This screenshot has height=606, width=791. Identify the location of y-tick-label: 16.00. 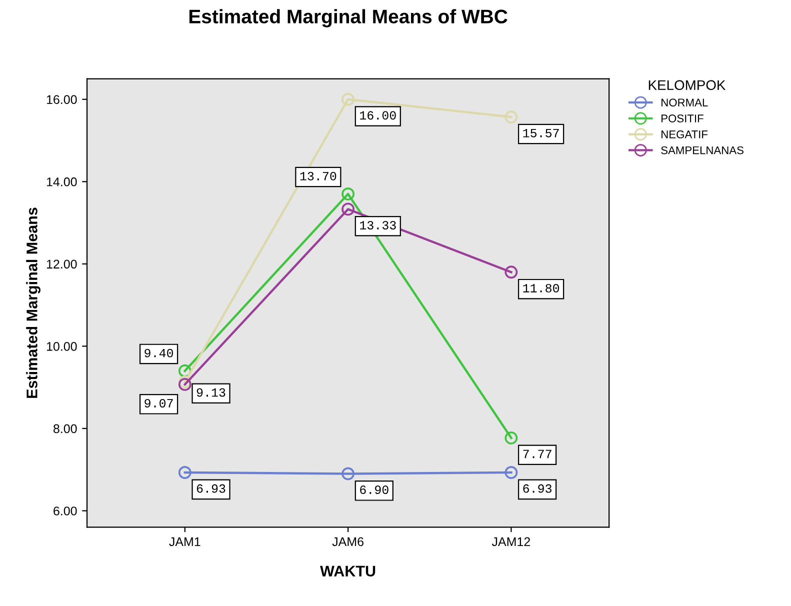
(61, 99).